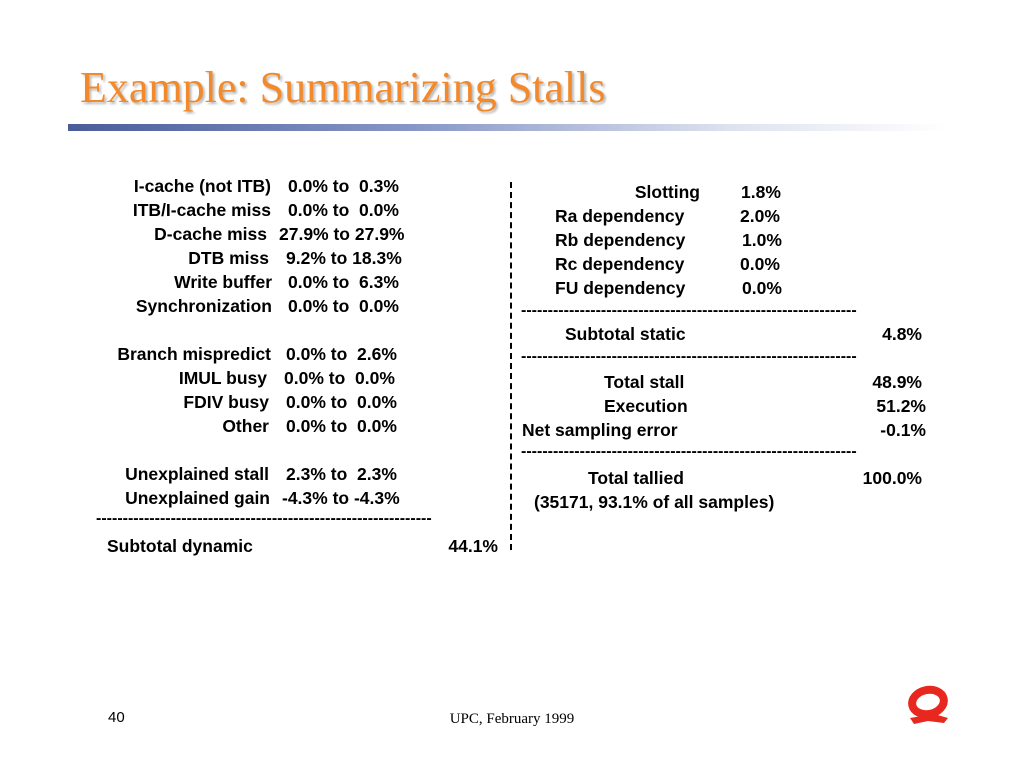  Describe the element at coordinates (194, 354) in the screenshot. I see `dynamic-row-label: Branch mispredict` at that location.